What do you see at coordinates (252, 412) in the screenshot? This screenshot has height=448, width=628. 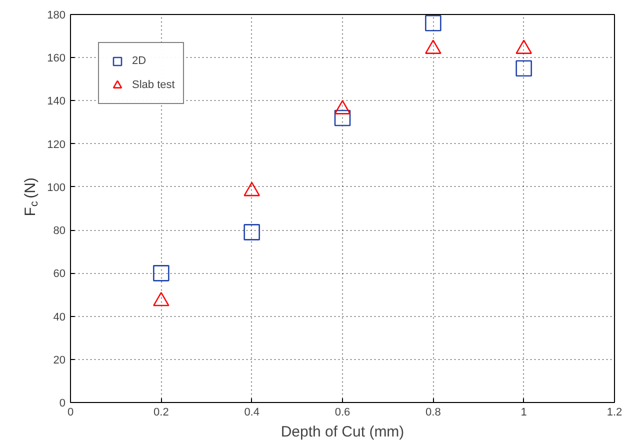 I see `x-tick-label: 0.4` at bounding box center [252, 412].